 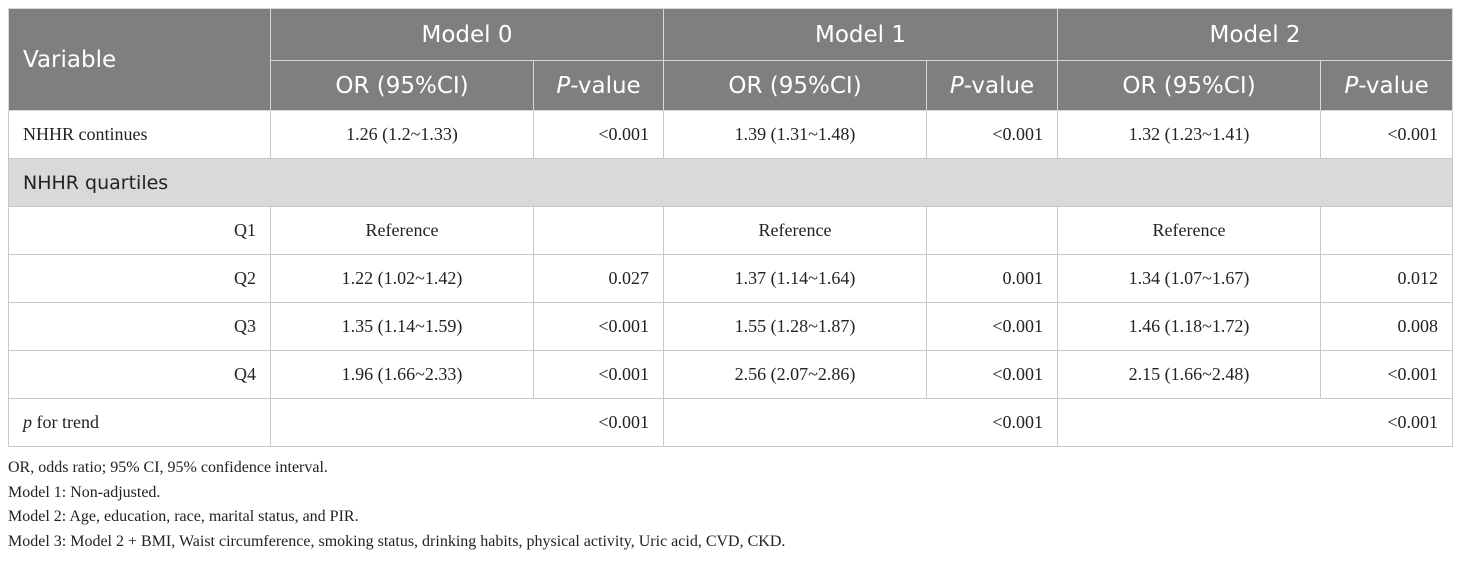 I want to click on cell: 1.22 (1.02~1.42), so click(x=402, y=278).